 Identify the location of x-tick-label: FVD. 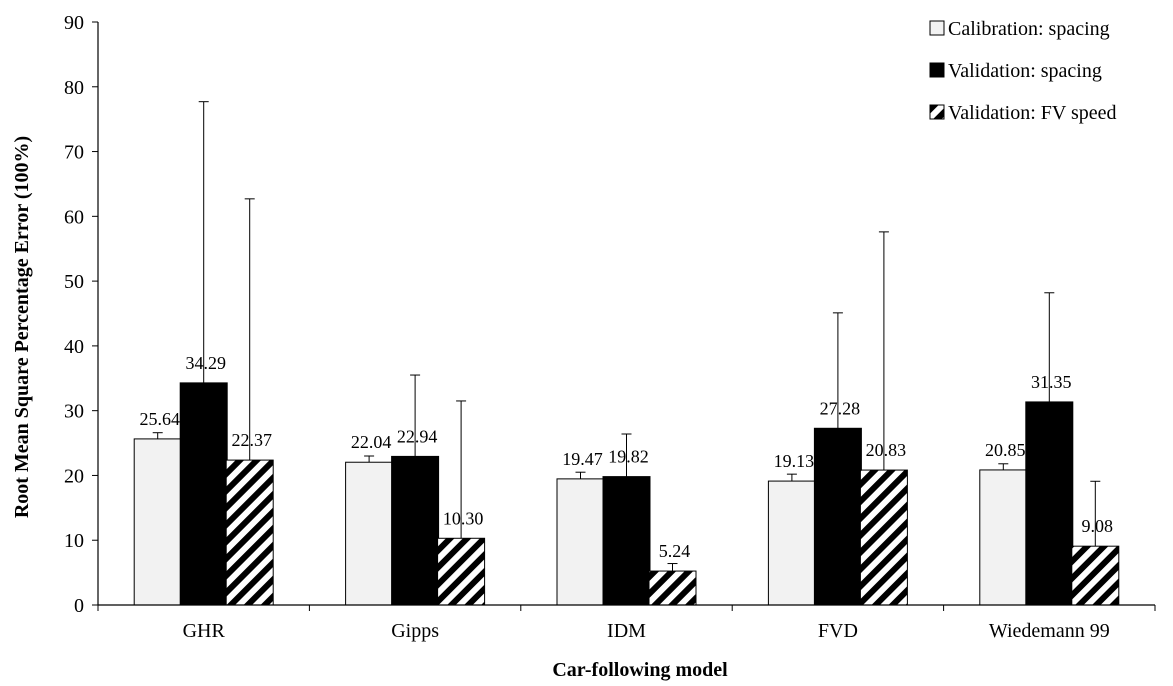
(838, 631).